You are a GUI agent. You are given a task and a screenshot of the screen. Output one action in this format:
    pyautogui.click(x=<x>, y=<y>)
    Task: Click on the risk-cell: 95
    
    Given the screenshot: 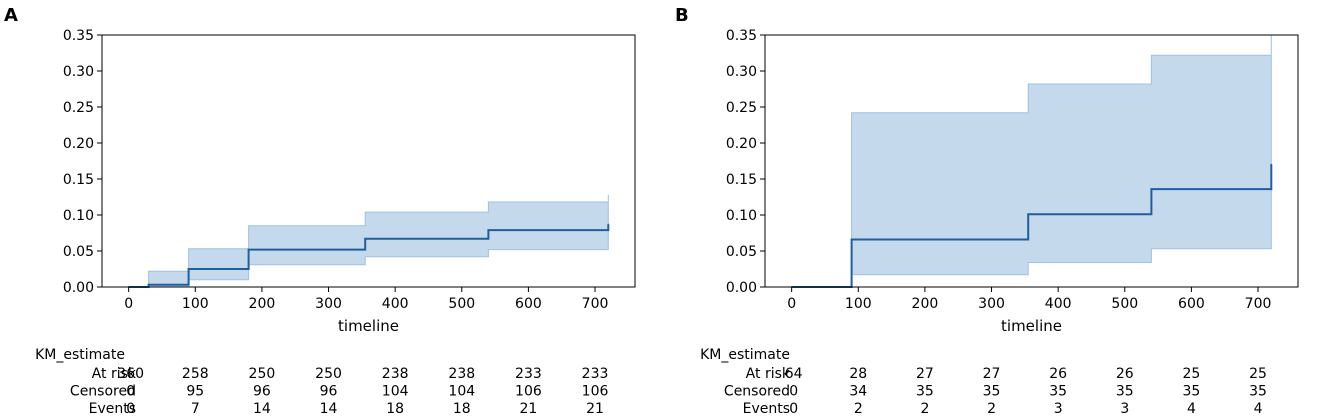 What is the action you would take?
    pyautogui.click(x=195, y=392)
    